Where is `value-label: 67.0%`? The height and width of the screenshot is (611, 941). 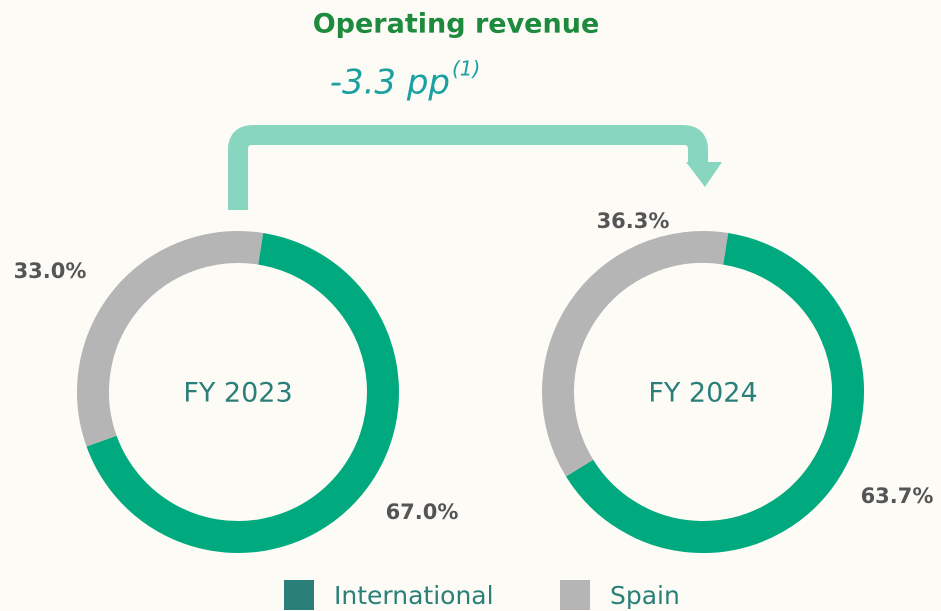 value-label: 67.0% is located at coordinates (422, 512).